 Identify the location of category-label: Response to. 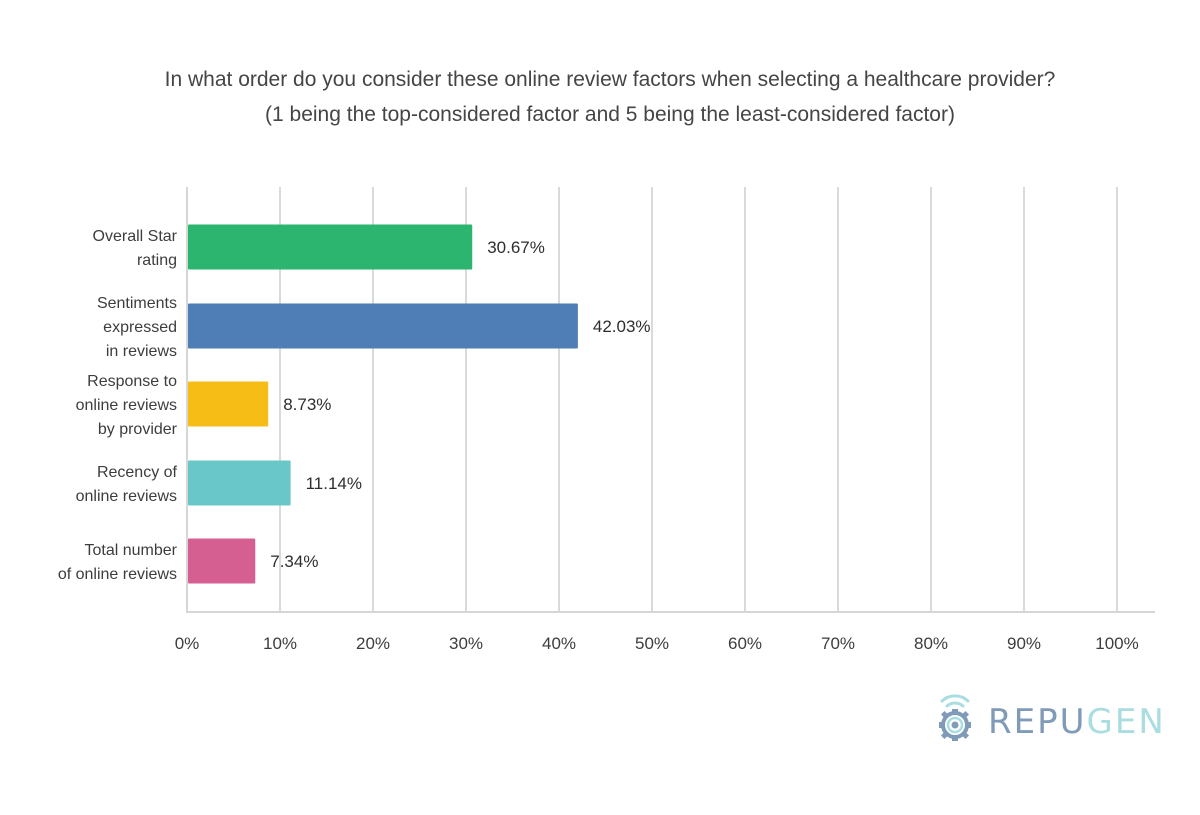
(132, 381).